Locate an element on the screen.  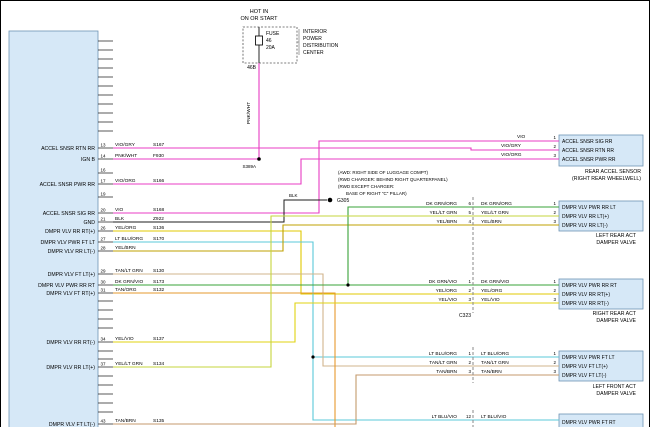
module-row-wire: VIO/GRY is located at coordinates (125, 145).